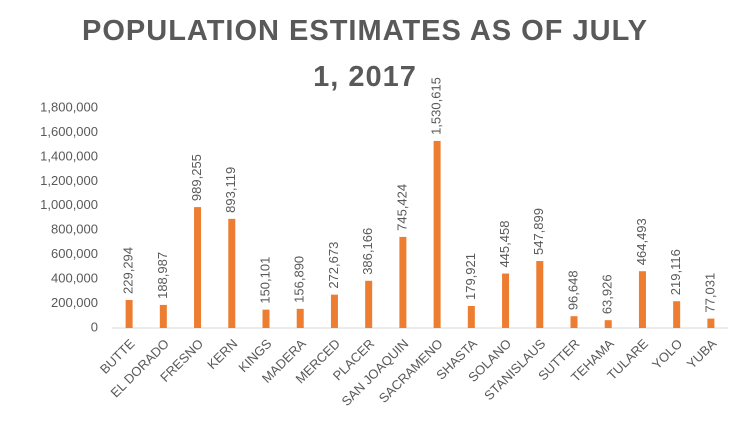  Describe the element at coordinates (74, 253) in the screenshot. I see `y-tick-label: 600,000` at that location.